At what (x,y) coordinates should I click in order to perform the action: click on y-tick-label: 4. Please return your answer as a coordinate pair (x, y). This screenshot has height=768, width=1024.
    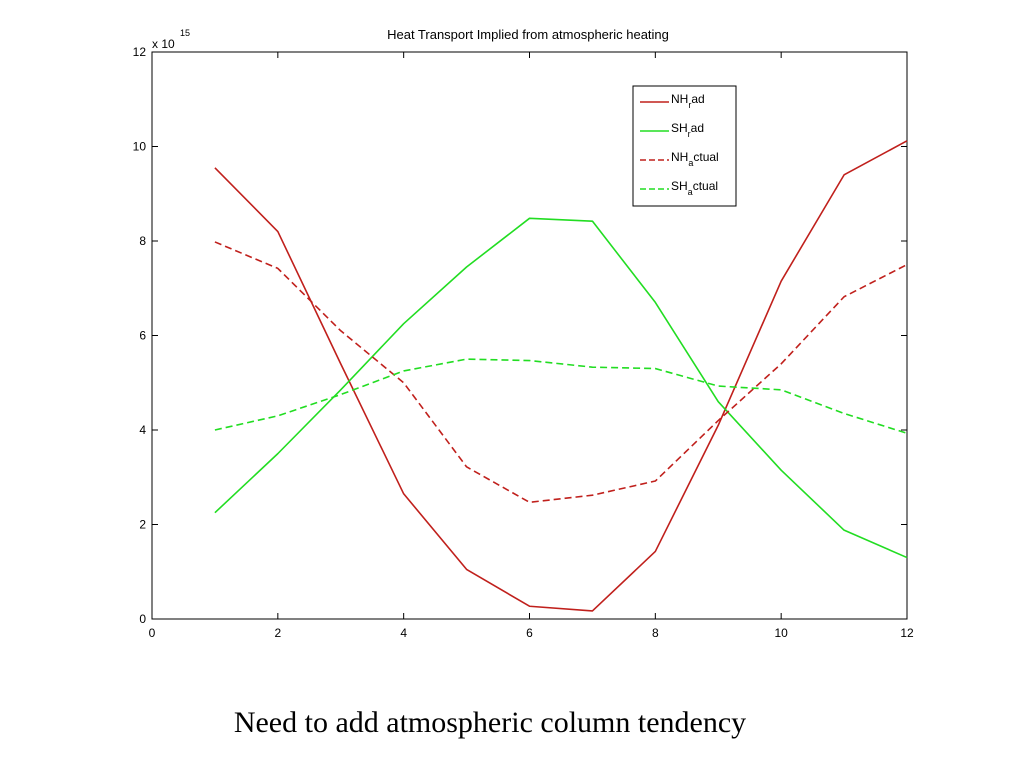
    Looking at the image, I should click on (142, 430).